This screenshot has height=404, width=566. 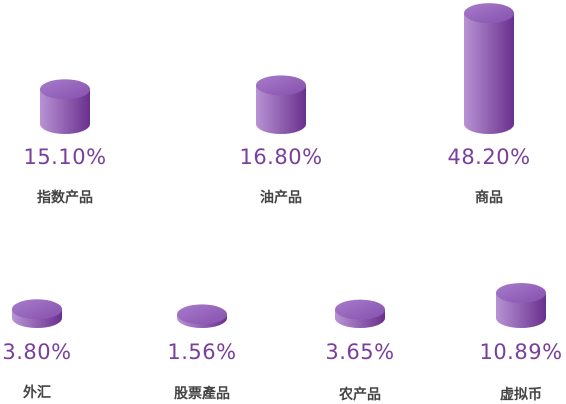 What do you see at coordinates (37, 393) in the screenshot?
I see `category-label: 外汇` at bounding box center [37, 393].